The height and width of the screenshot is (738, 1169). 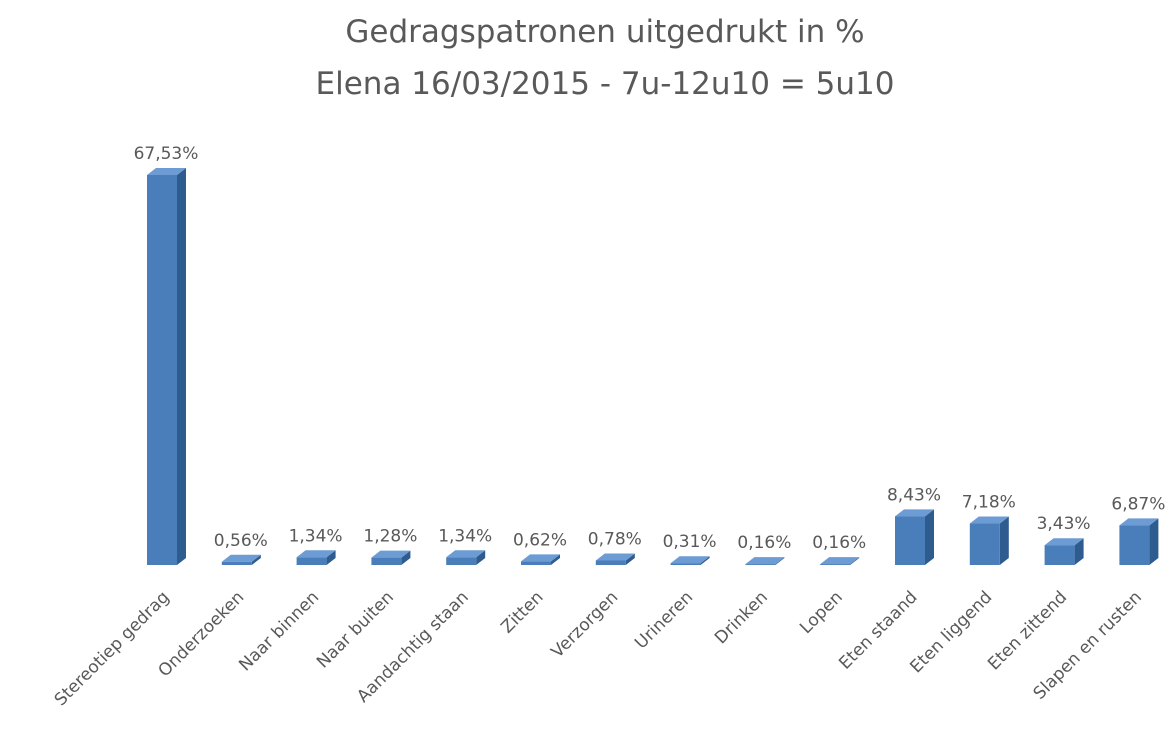 I want to click on x-tick-label: Zitten, so click(x=522, y=612).